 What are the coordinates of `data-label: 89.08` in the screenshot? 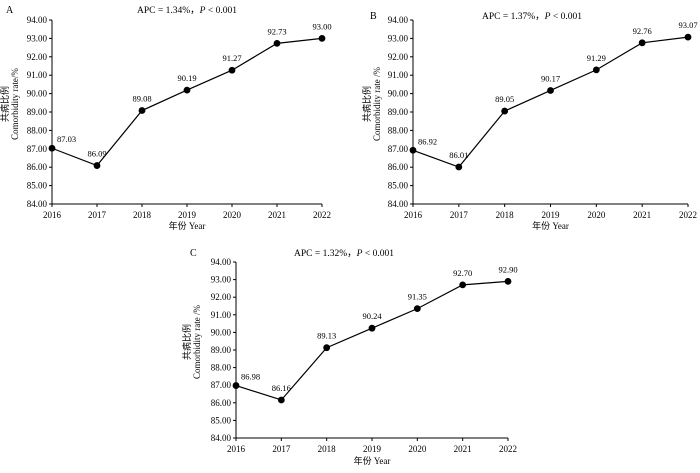 It's located at (141, 99).